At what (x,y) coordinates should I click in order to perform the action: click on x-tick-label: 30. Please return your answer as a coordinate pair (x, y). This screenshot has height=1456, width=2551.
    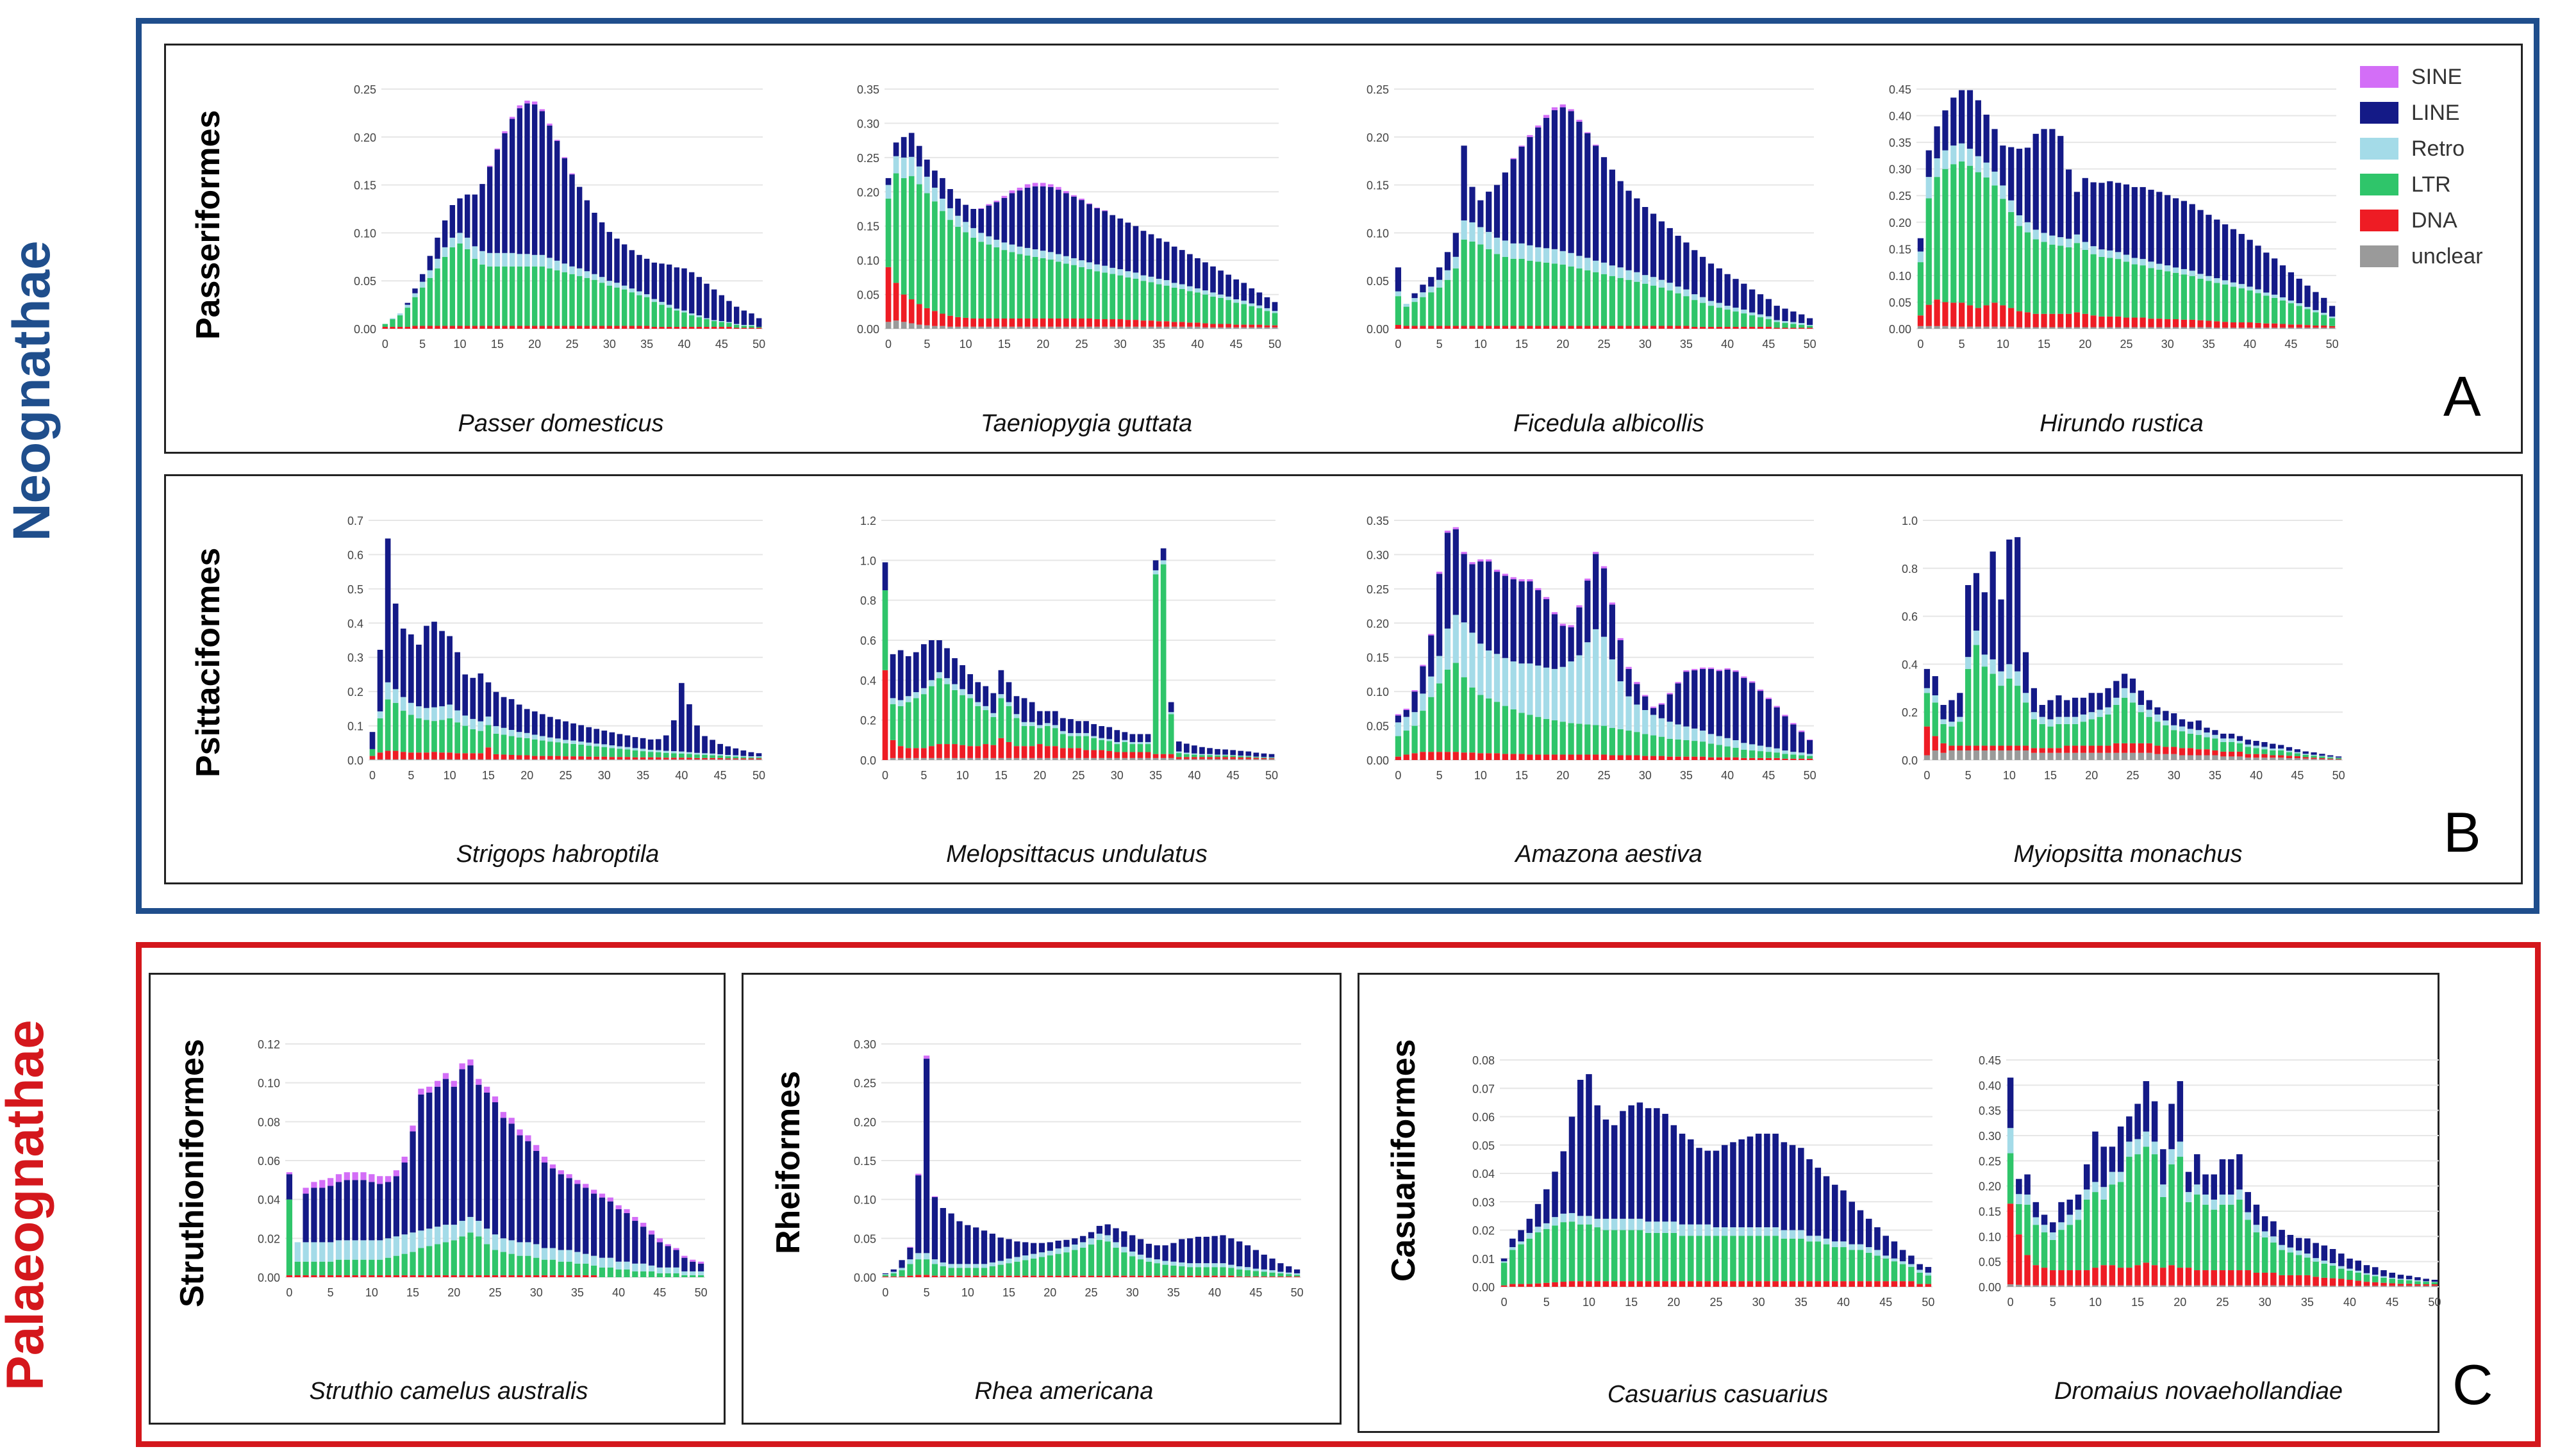
    Looking at the image, I should click on (609, 344).